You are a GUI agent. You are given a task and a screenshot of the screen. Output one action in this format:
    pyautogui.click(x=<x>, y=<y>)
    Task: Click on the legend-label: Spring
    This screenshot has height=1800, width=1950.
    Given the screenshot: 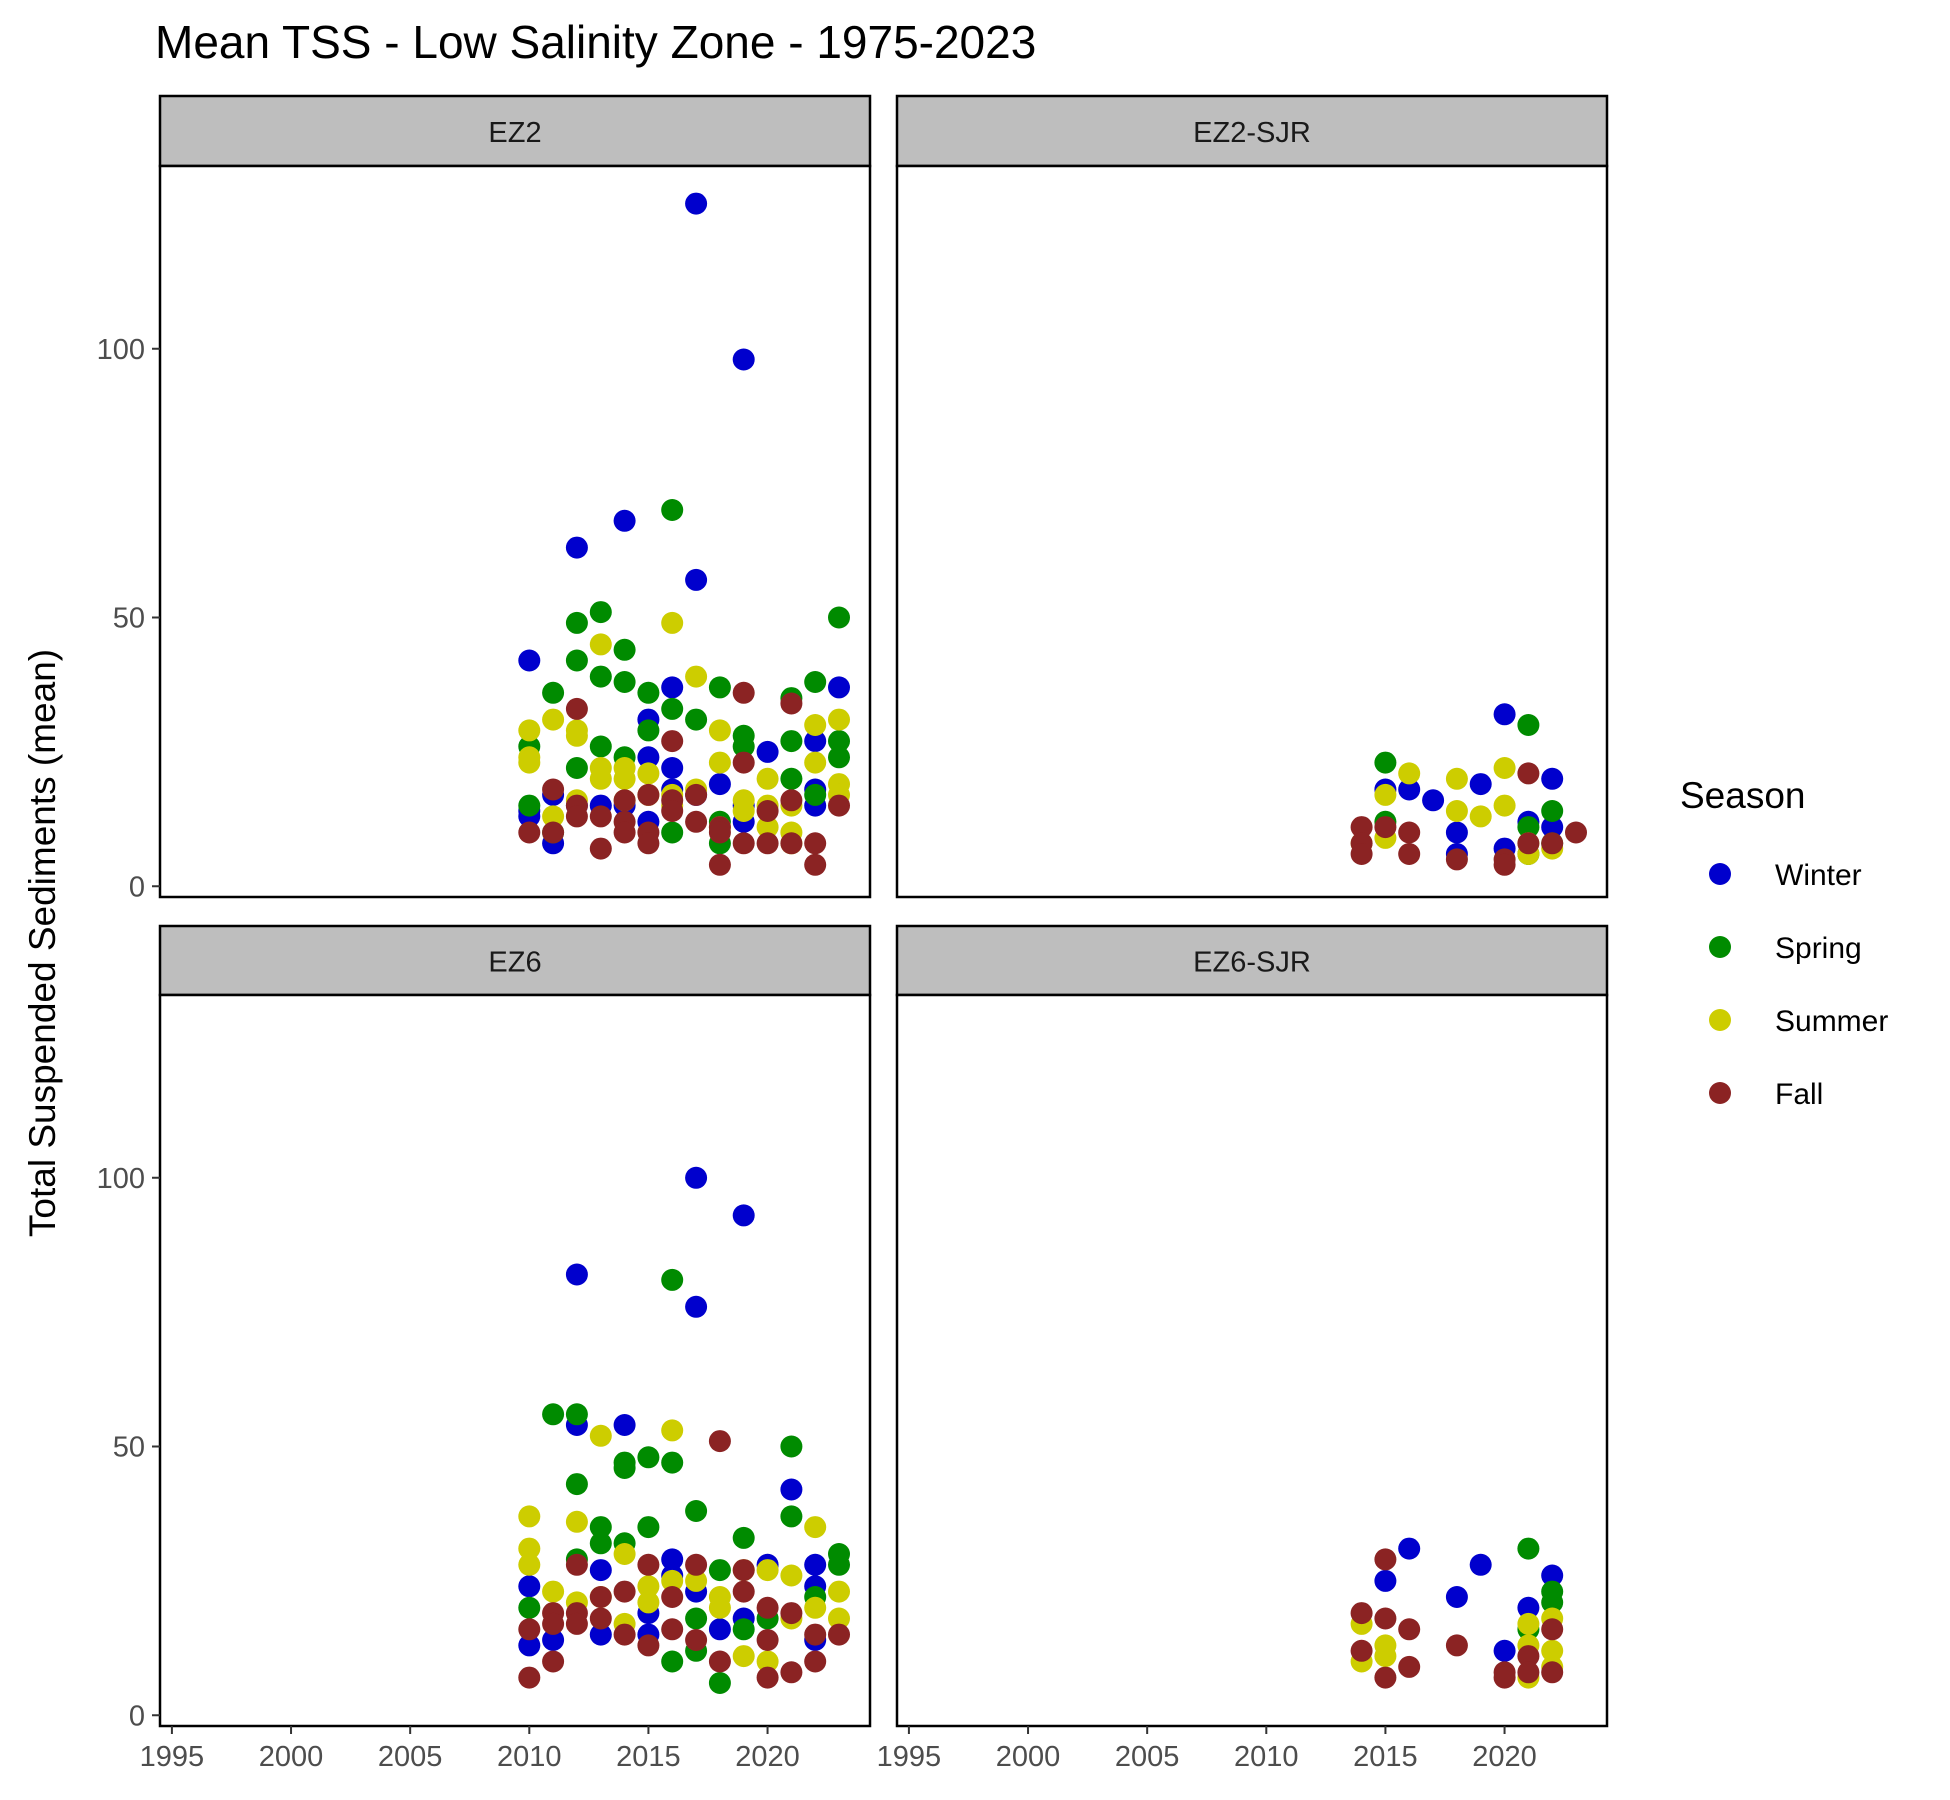 What is the action you would take?
    pyautogui.click(x=1818, y=948)
    